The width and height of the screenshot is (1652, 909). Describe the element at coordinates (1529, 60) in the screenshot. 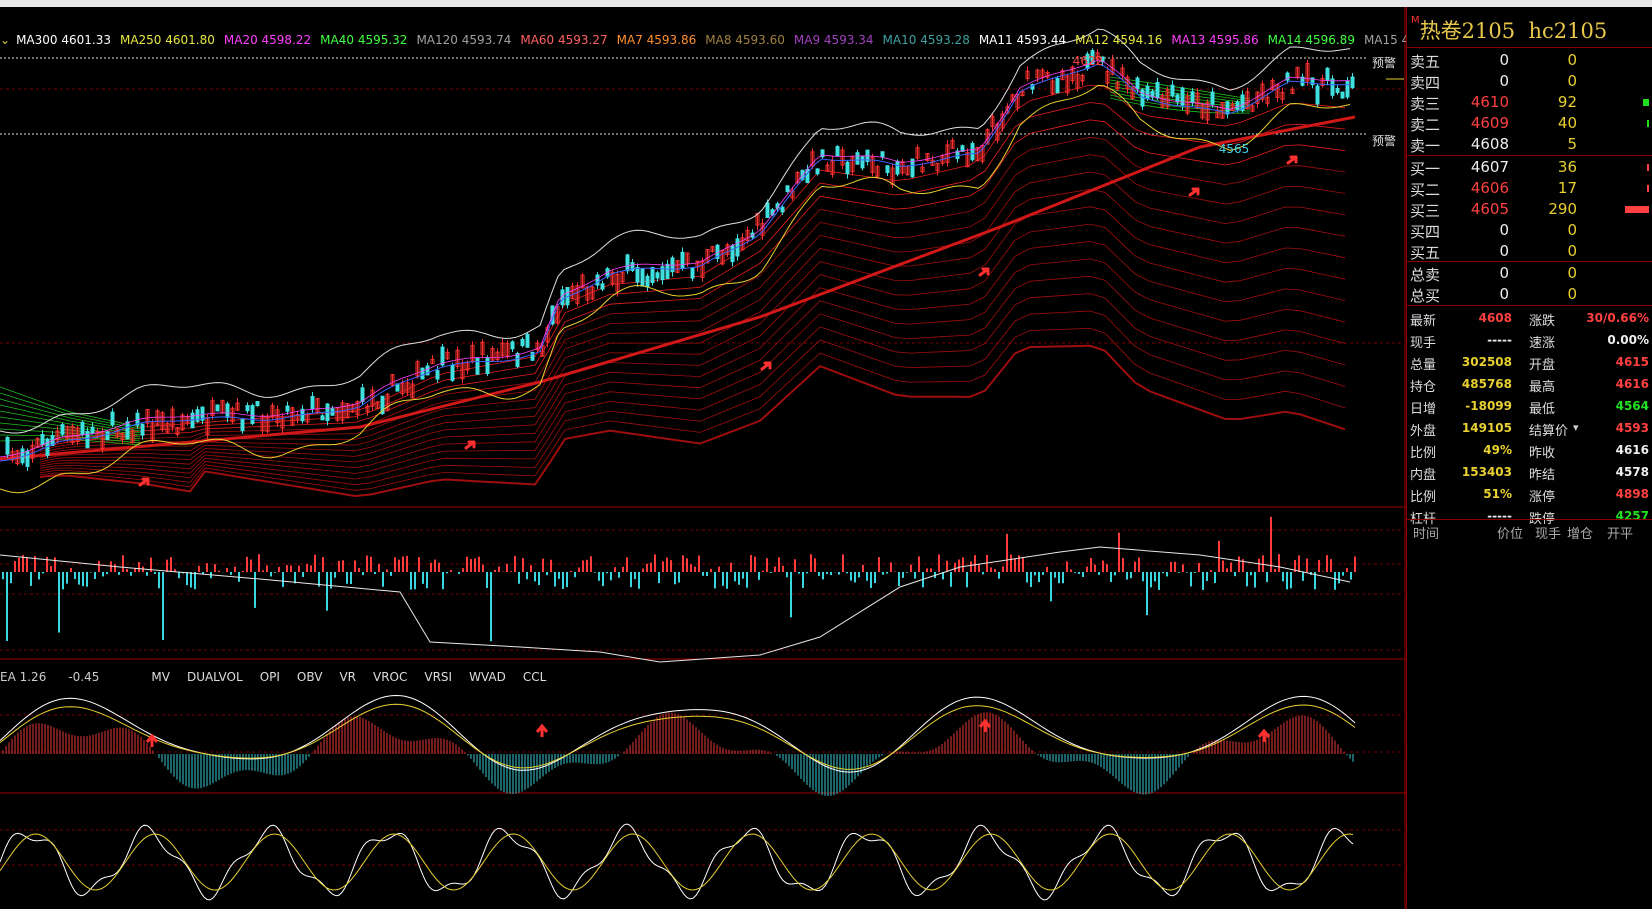

I see `ask-row: 卖五 0 0` at that location.